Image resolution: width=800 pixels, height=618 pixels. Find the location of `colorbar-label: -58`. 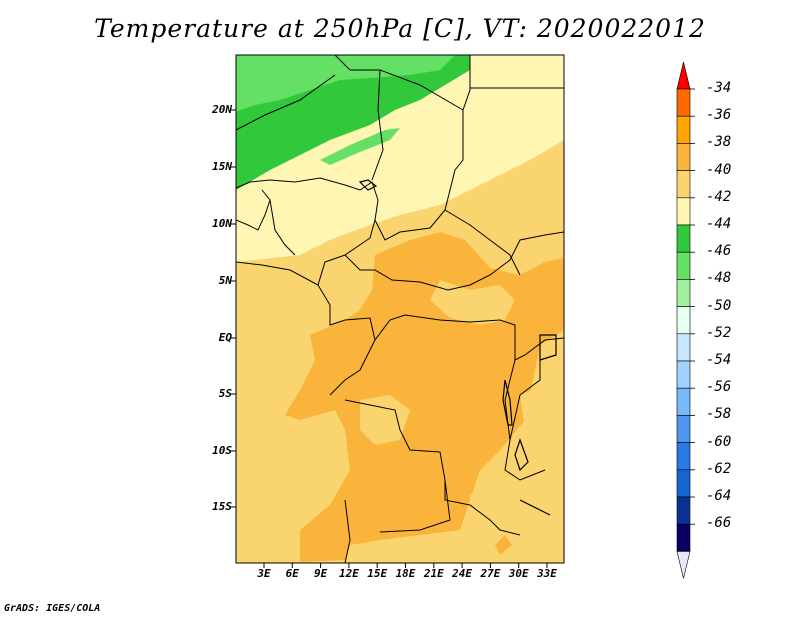

colorbar-label: -58 is located at coordinates (719, 414).